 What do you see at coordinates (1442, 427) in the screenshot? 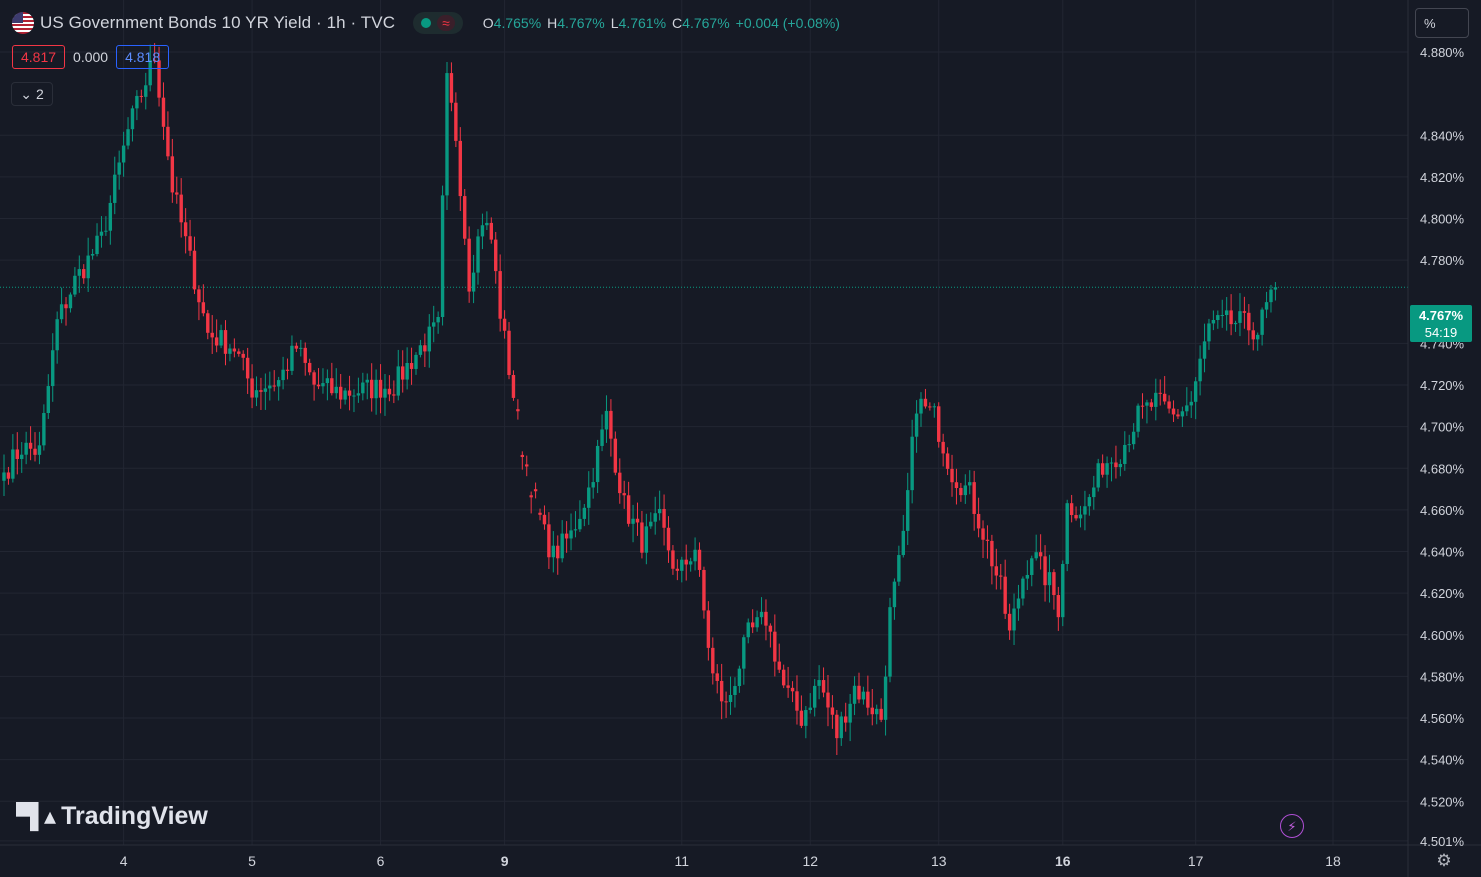
I see `price-tick-label: 4.700%` at bounding box center [1442, 427].